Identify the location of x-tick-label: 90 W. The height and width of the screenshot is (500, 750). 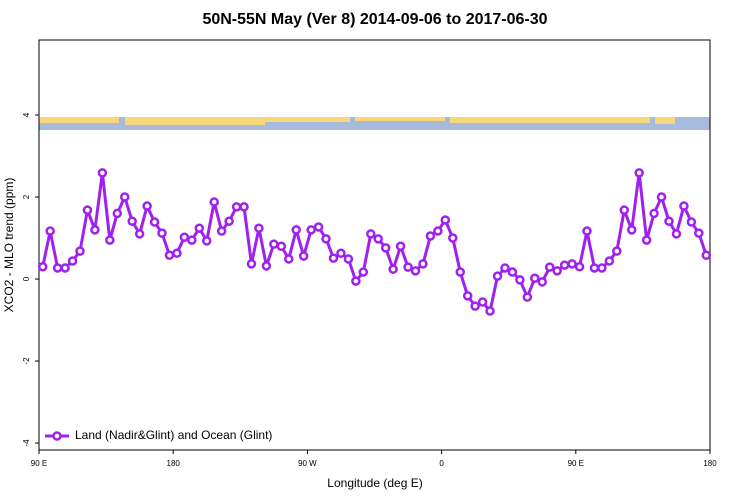
(307, 463).